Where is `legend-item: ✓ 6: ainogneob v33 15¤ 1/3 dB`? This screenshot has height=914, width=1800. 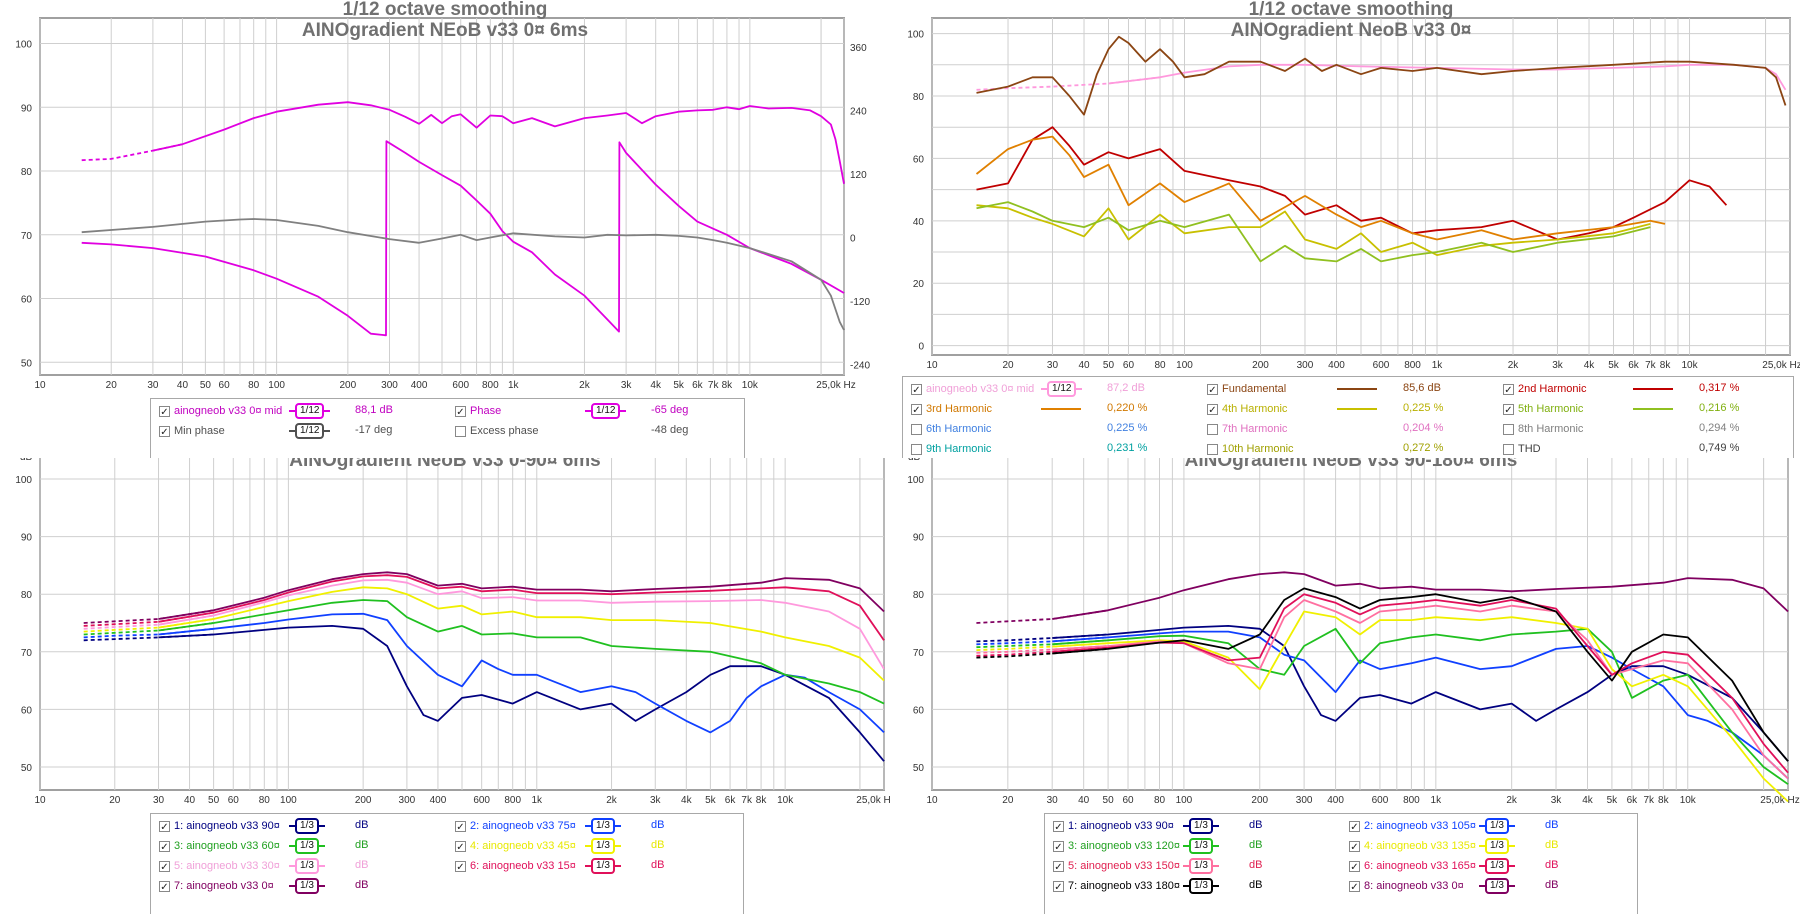
legend-item: ✓ 6: ainogneob v33 15¤ 1/3 dB is located at coordinates (598, 866).